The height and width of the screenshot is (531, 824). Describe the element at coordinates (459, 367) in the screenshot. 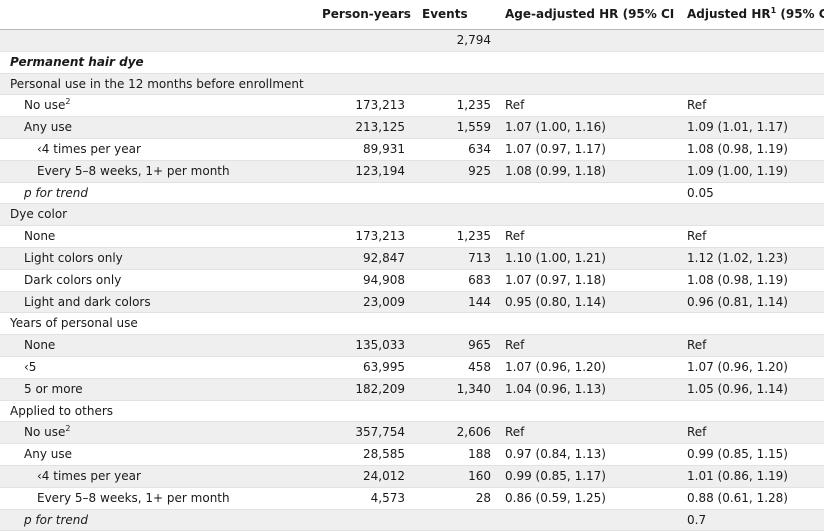

I see `events-cell: 458` at that location.